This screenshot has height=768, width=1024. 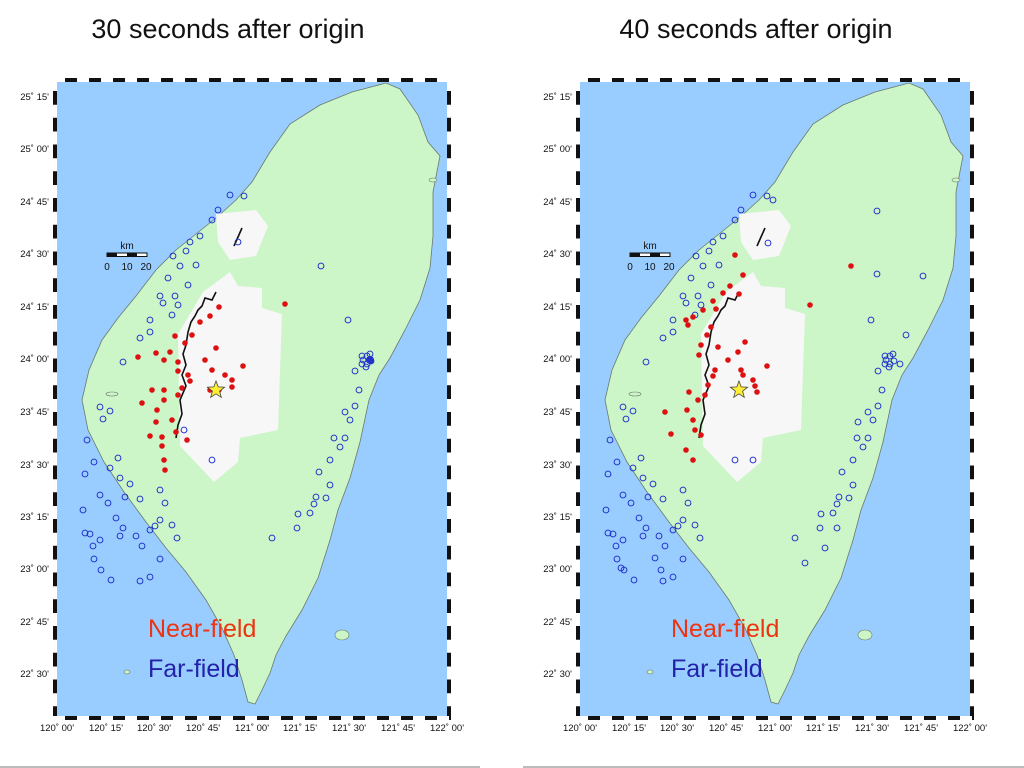 I want to click on scale-unit-label: km, so click(x=649, y=246).